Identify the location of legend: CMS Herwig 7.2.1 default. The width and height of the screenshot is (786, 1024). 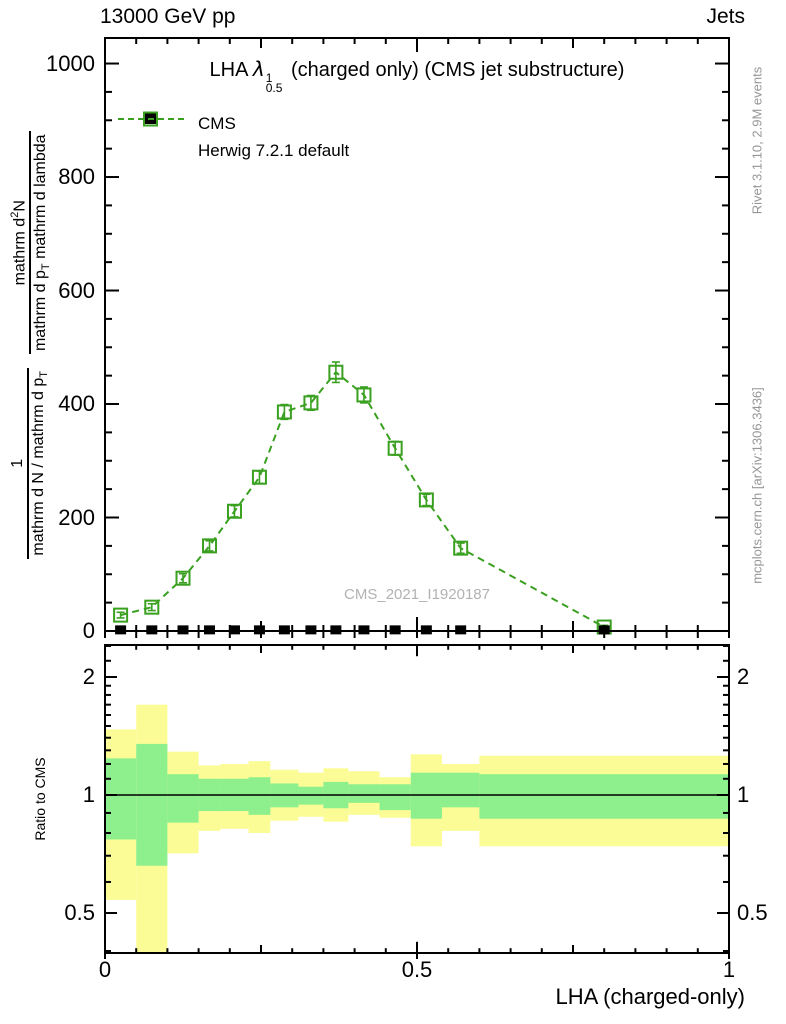
(233, 137).